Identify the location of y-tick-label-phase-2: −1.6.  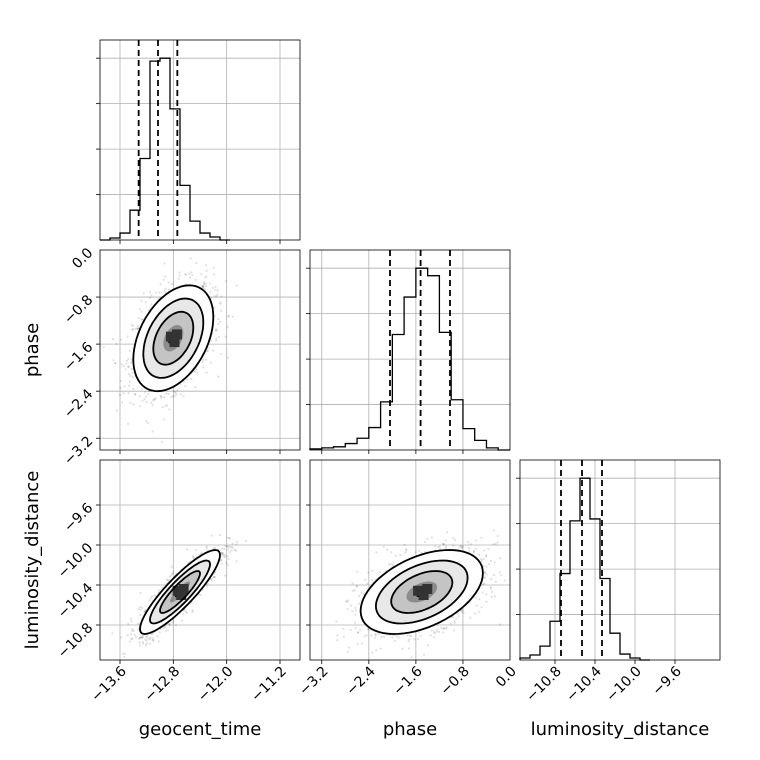
(78, 356).